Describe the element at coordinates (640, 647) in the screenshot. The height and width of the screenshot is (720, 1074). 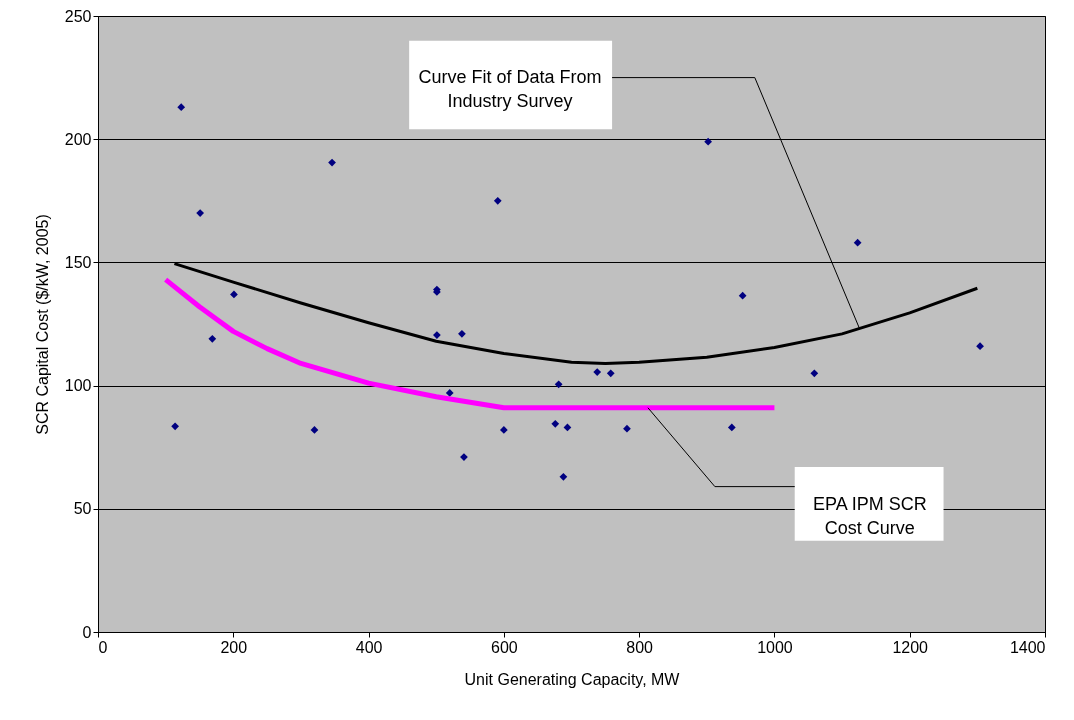
I see `x-tick-label: 800` at that location.